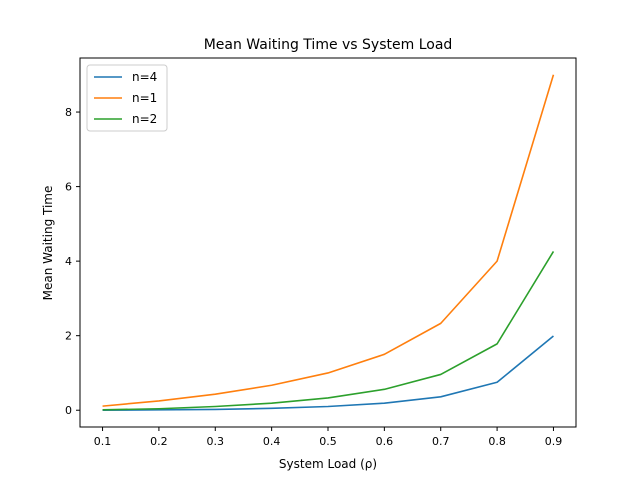 The height and width of the screenshot is (480, 640). What do you see at coordinates (328, 464) in the screenshot?
I see `x-axis-label: System Load (ρ)` at bounding box center [328, 464].